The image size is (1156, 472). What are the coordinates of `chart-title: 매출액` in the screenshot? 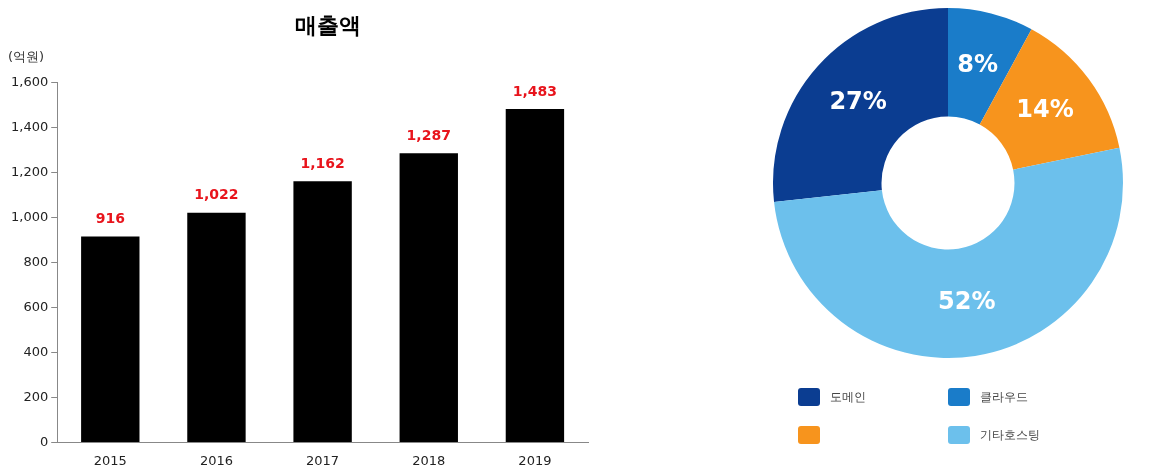 It's located at (328, 26).